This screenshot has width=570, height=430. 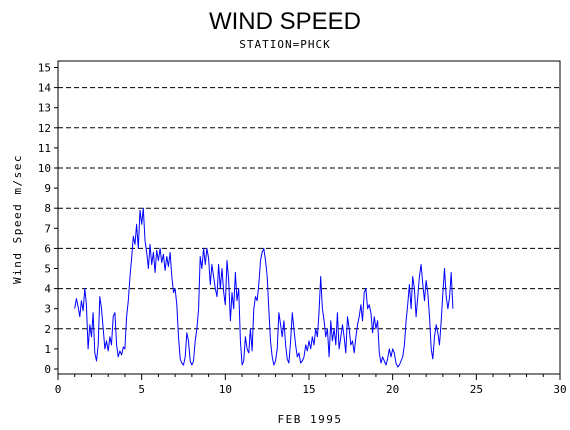 I want to click on x-tick-label-20: 20, so click(x=392, y=389).